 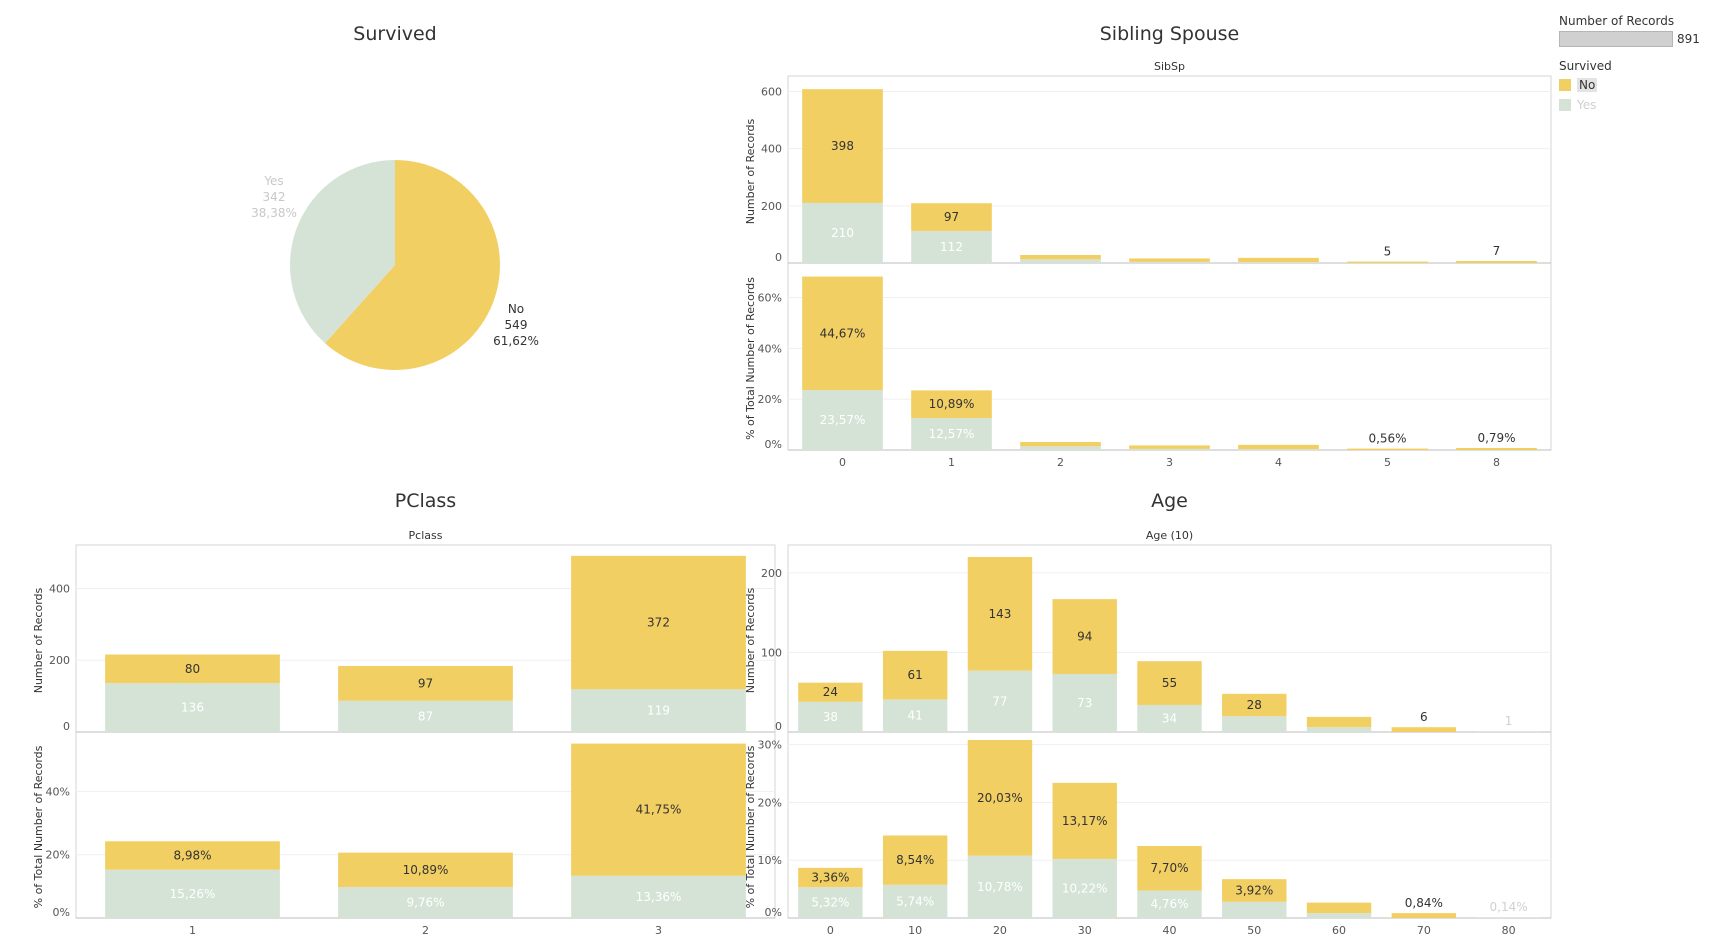 I want to click on sibsp-top-label-yes: 210, so click(x=842, y=233).